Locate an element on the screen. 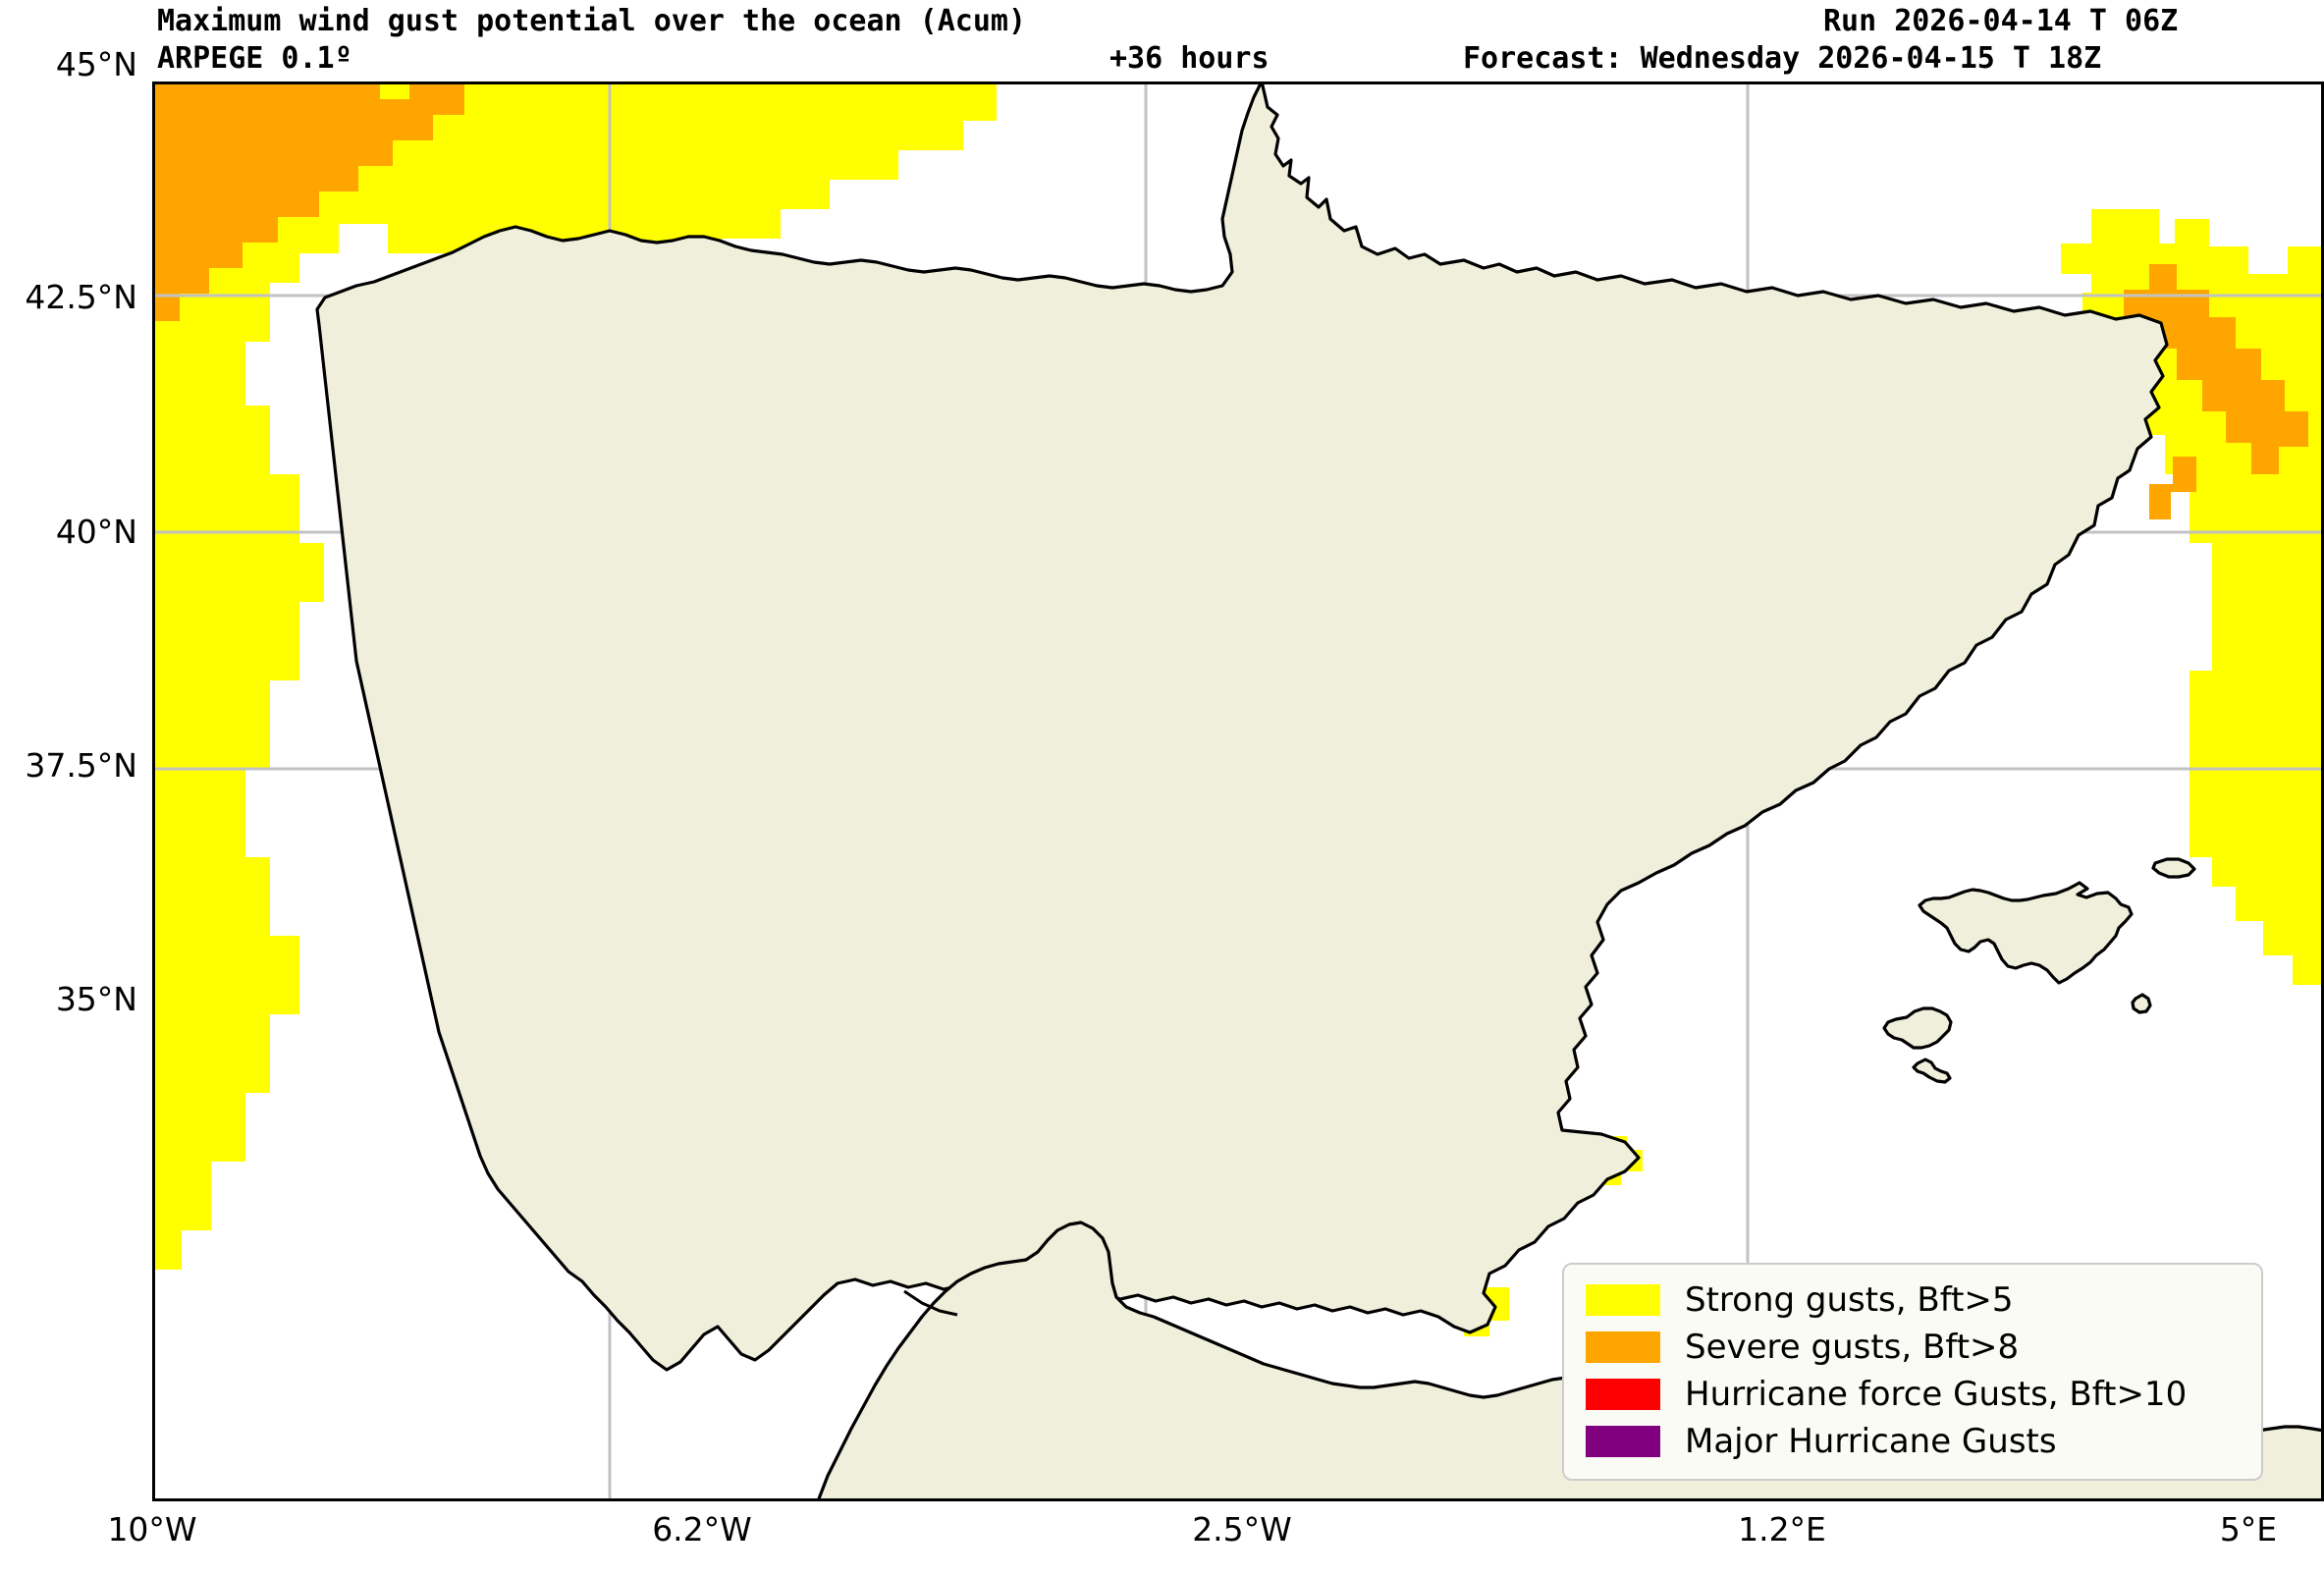  legend-item-severe-gusts: Severe gusts, Bft>8 is located at coordinates (1914, 1347).